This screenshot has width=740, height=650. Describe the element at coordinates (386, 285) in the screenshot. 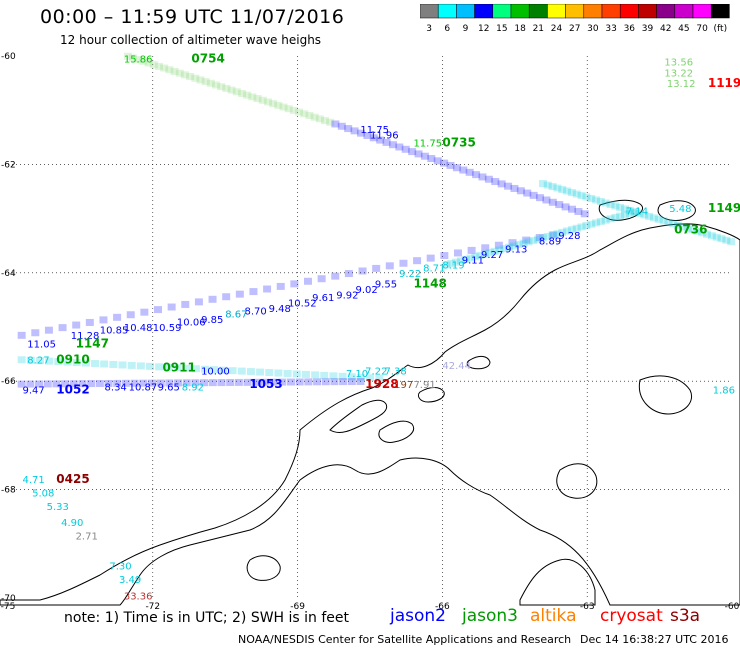

I see `wave-height-label: 9.55` at that location.